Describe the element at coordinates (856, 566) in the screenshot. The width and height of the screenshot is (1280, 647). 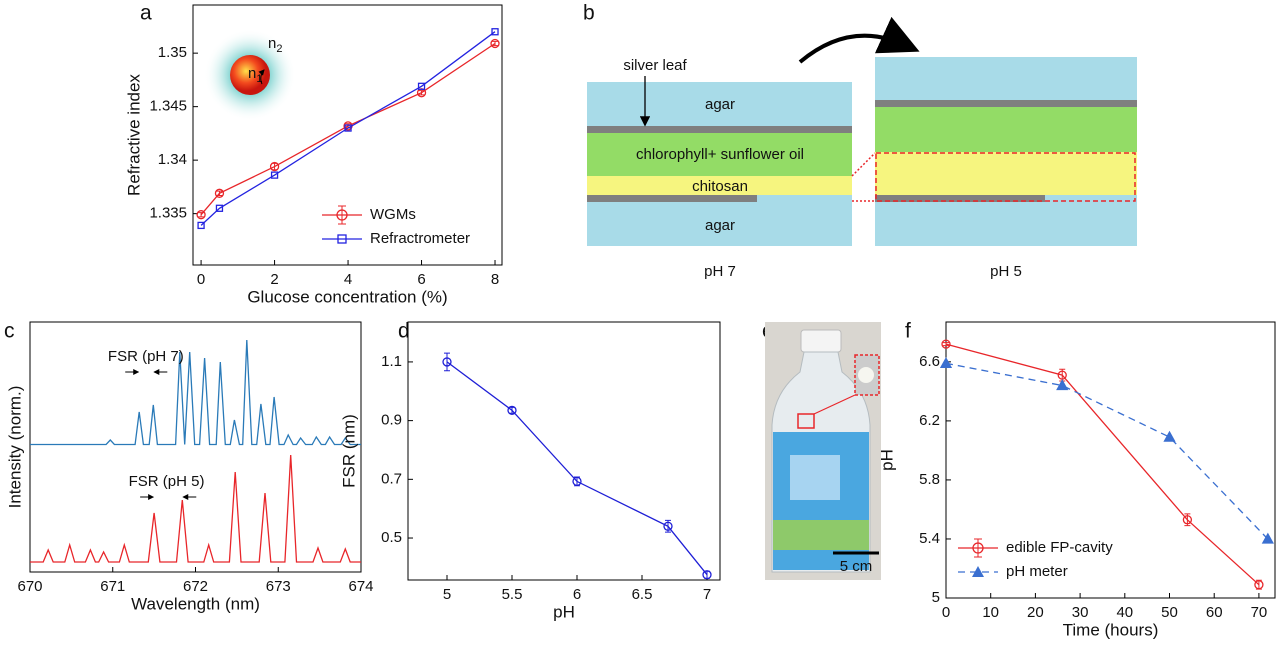
I see `scale-bar-label: 5 cm` at that location.